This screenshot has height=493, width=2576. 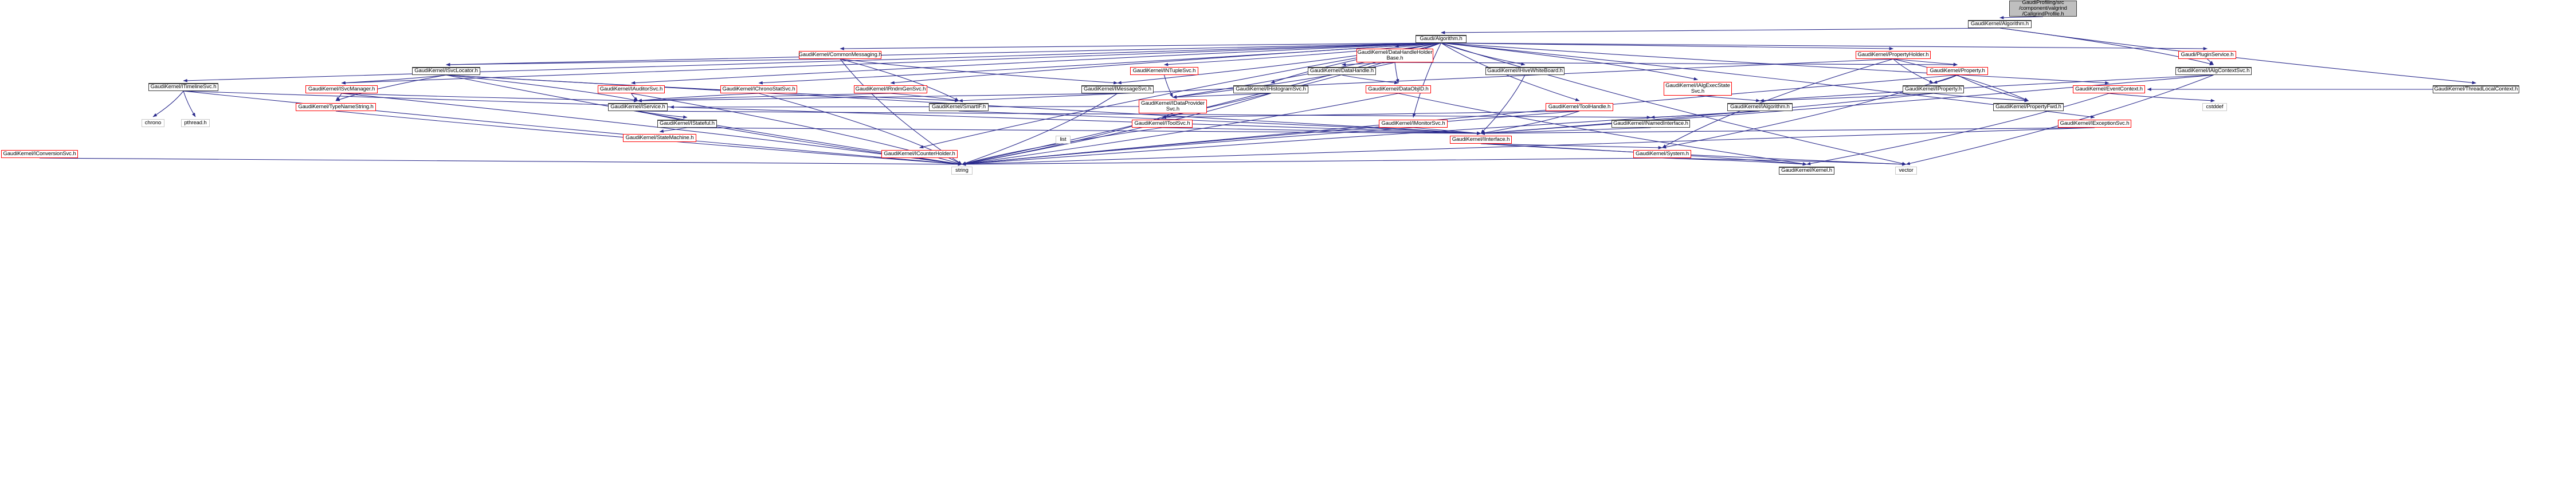 I want to click on graph-node-eventcontext: GaudiKernel/EventContext.h, so click(x=2109, y=89).